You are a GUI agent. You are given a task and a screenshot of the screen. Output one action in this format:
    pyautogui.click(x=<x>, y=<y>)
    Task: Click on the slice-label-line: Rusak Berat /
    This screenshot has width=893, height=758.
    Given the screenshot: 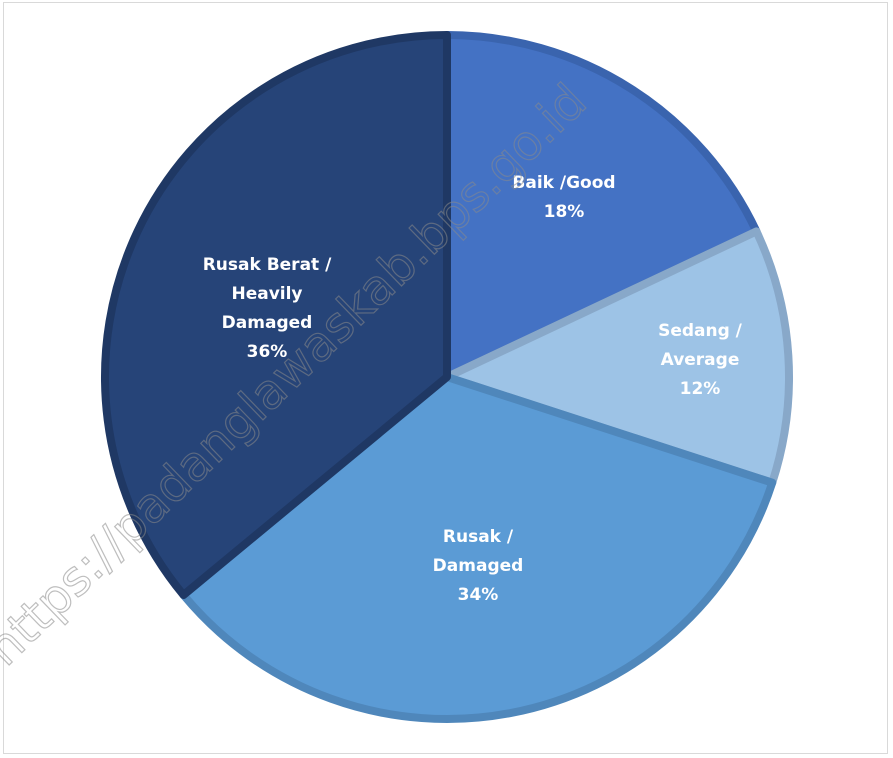 What is the action you would take?
    pyautogui.click(x=267, y=265)
    